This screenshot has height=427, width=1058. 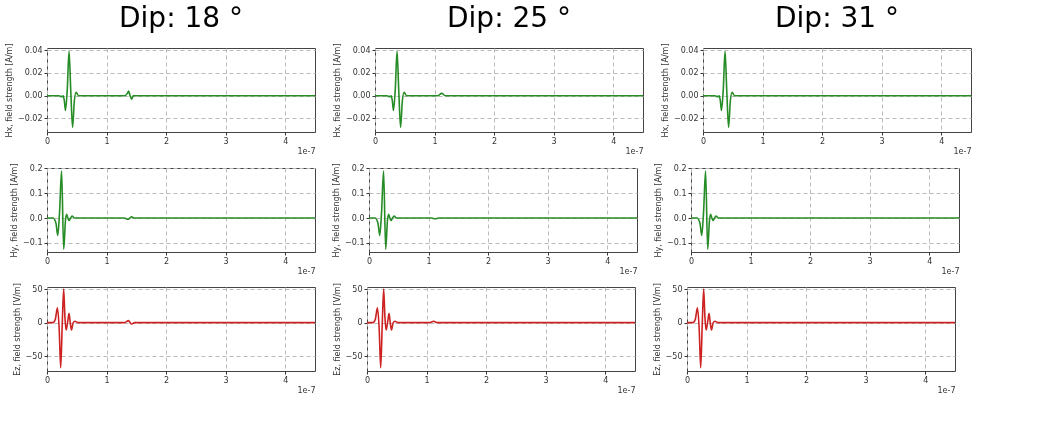 I want to click on chart-title: Dip: 25 °, so click(x=509, y=17).